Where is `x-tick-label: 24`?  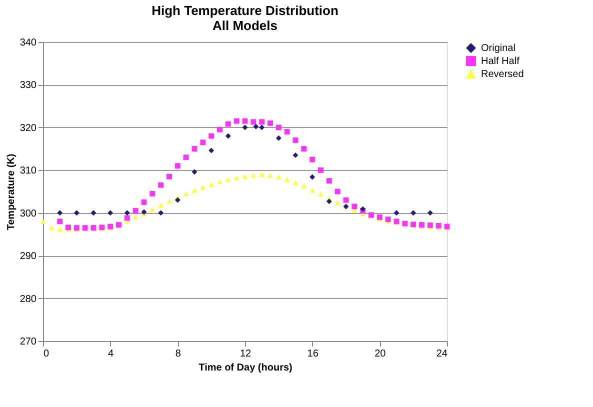 x-tick-label: 24 is located at coordinates (442, 354).